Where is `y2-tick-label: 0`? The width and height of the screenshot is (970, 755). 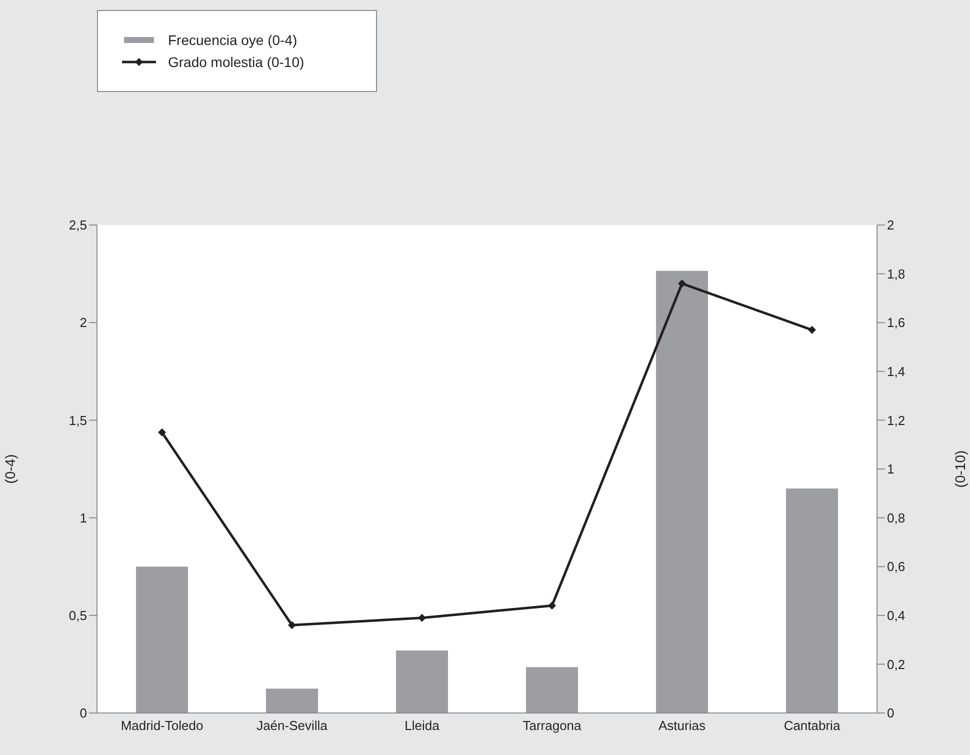 y2-tick-label: 0 is located at coordinates (890, 713).